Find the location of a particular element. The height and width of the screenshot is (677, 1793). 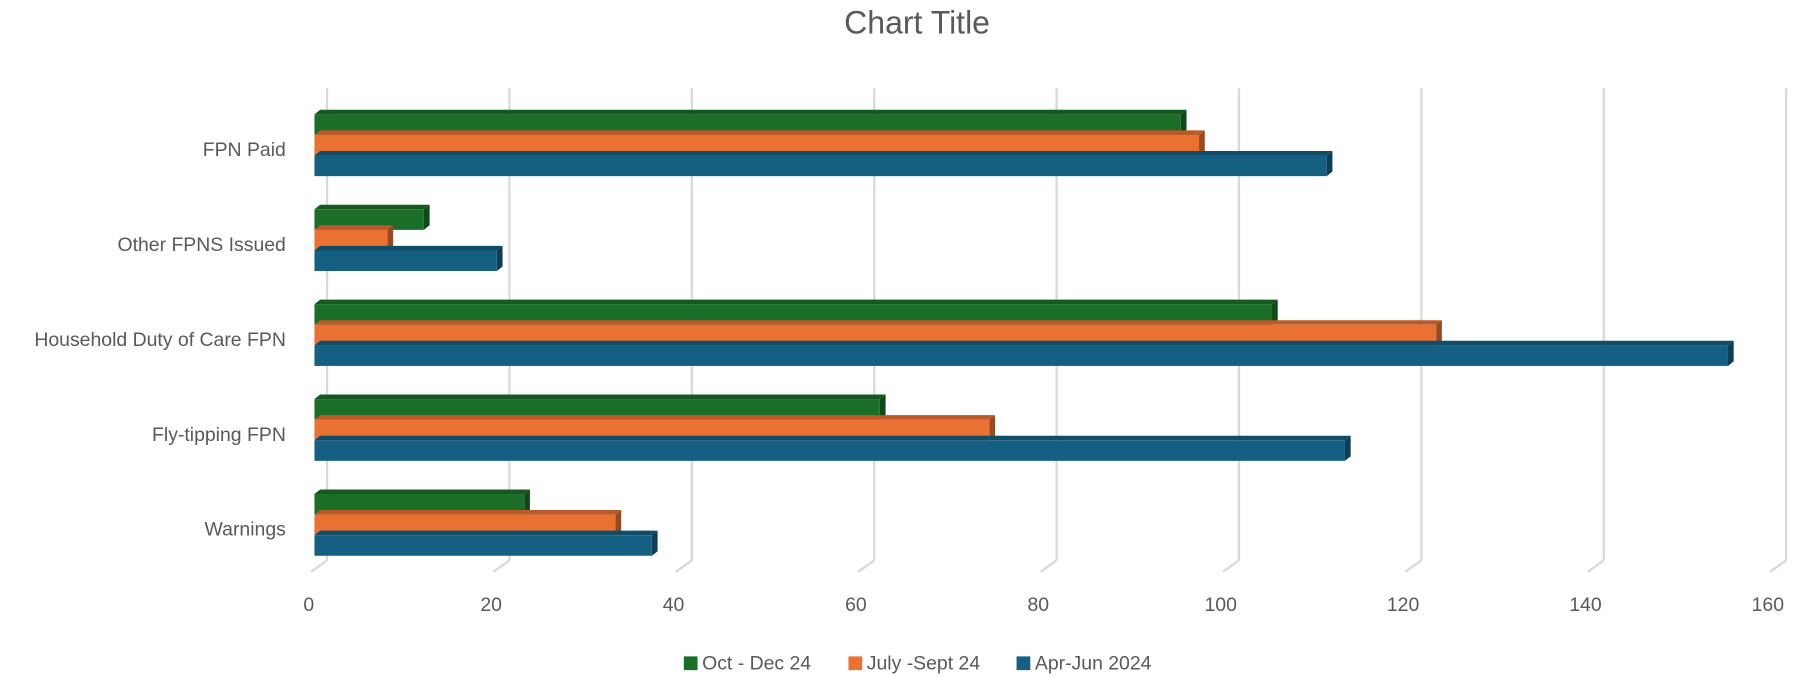

x-tick-label: 120 is located at coordinates (1403, 605).